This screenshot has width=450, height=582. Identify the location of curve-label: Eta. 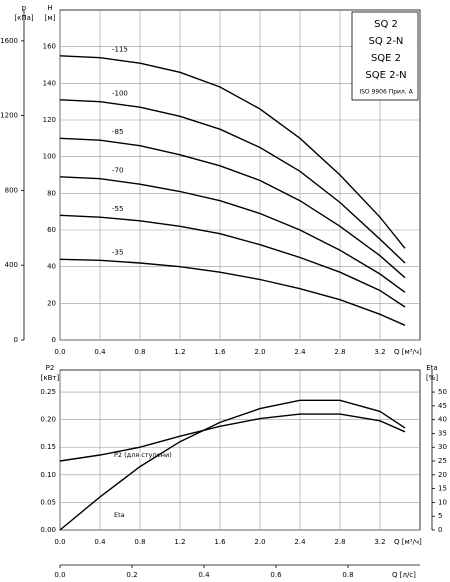
(119, 515).